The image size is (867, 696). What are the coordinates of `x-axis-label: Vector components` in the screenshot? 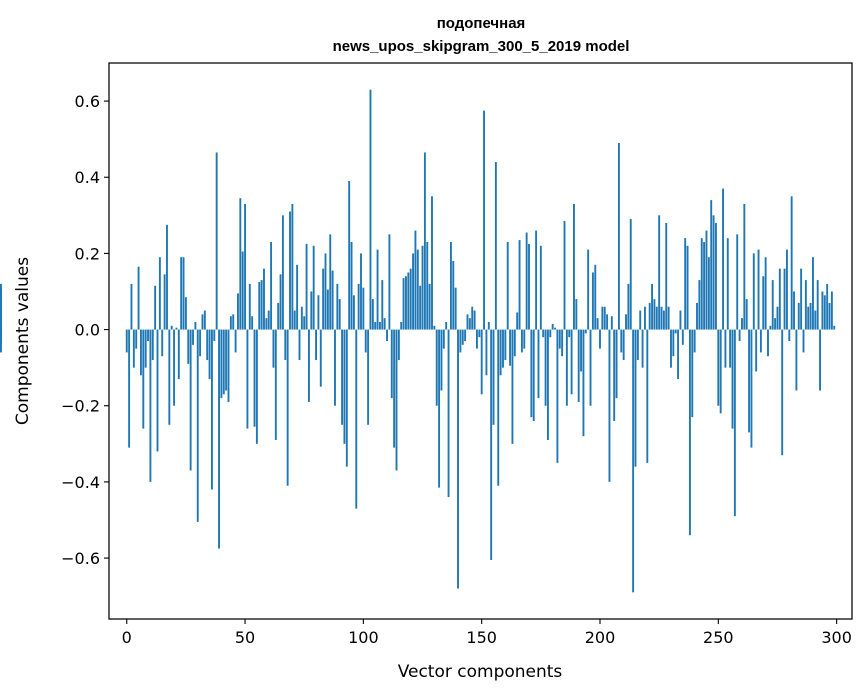 It's located at (480, 672).